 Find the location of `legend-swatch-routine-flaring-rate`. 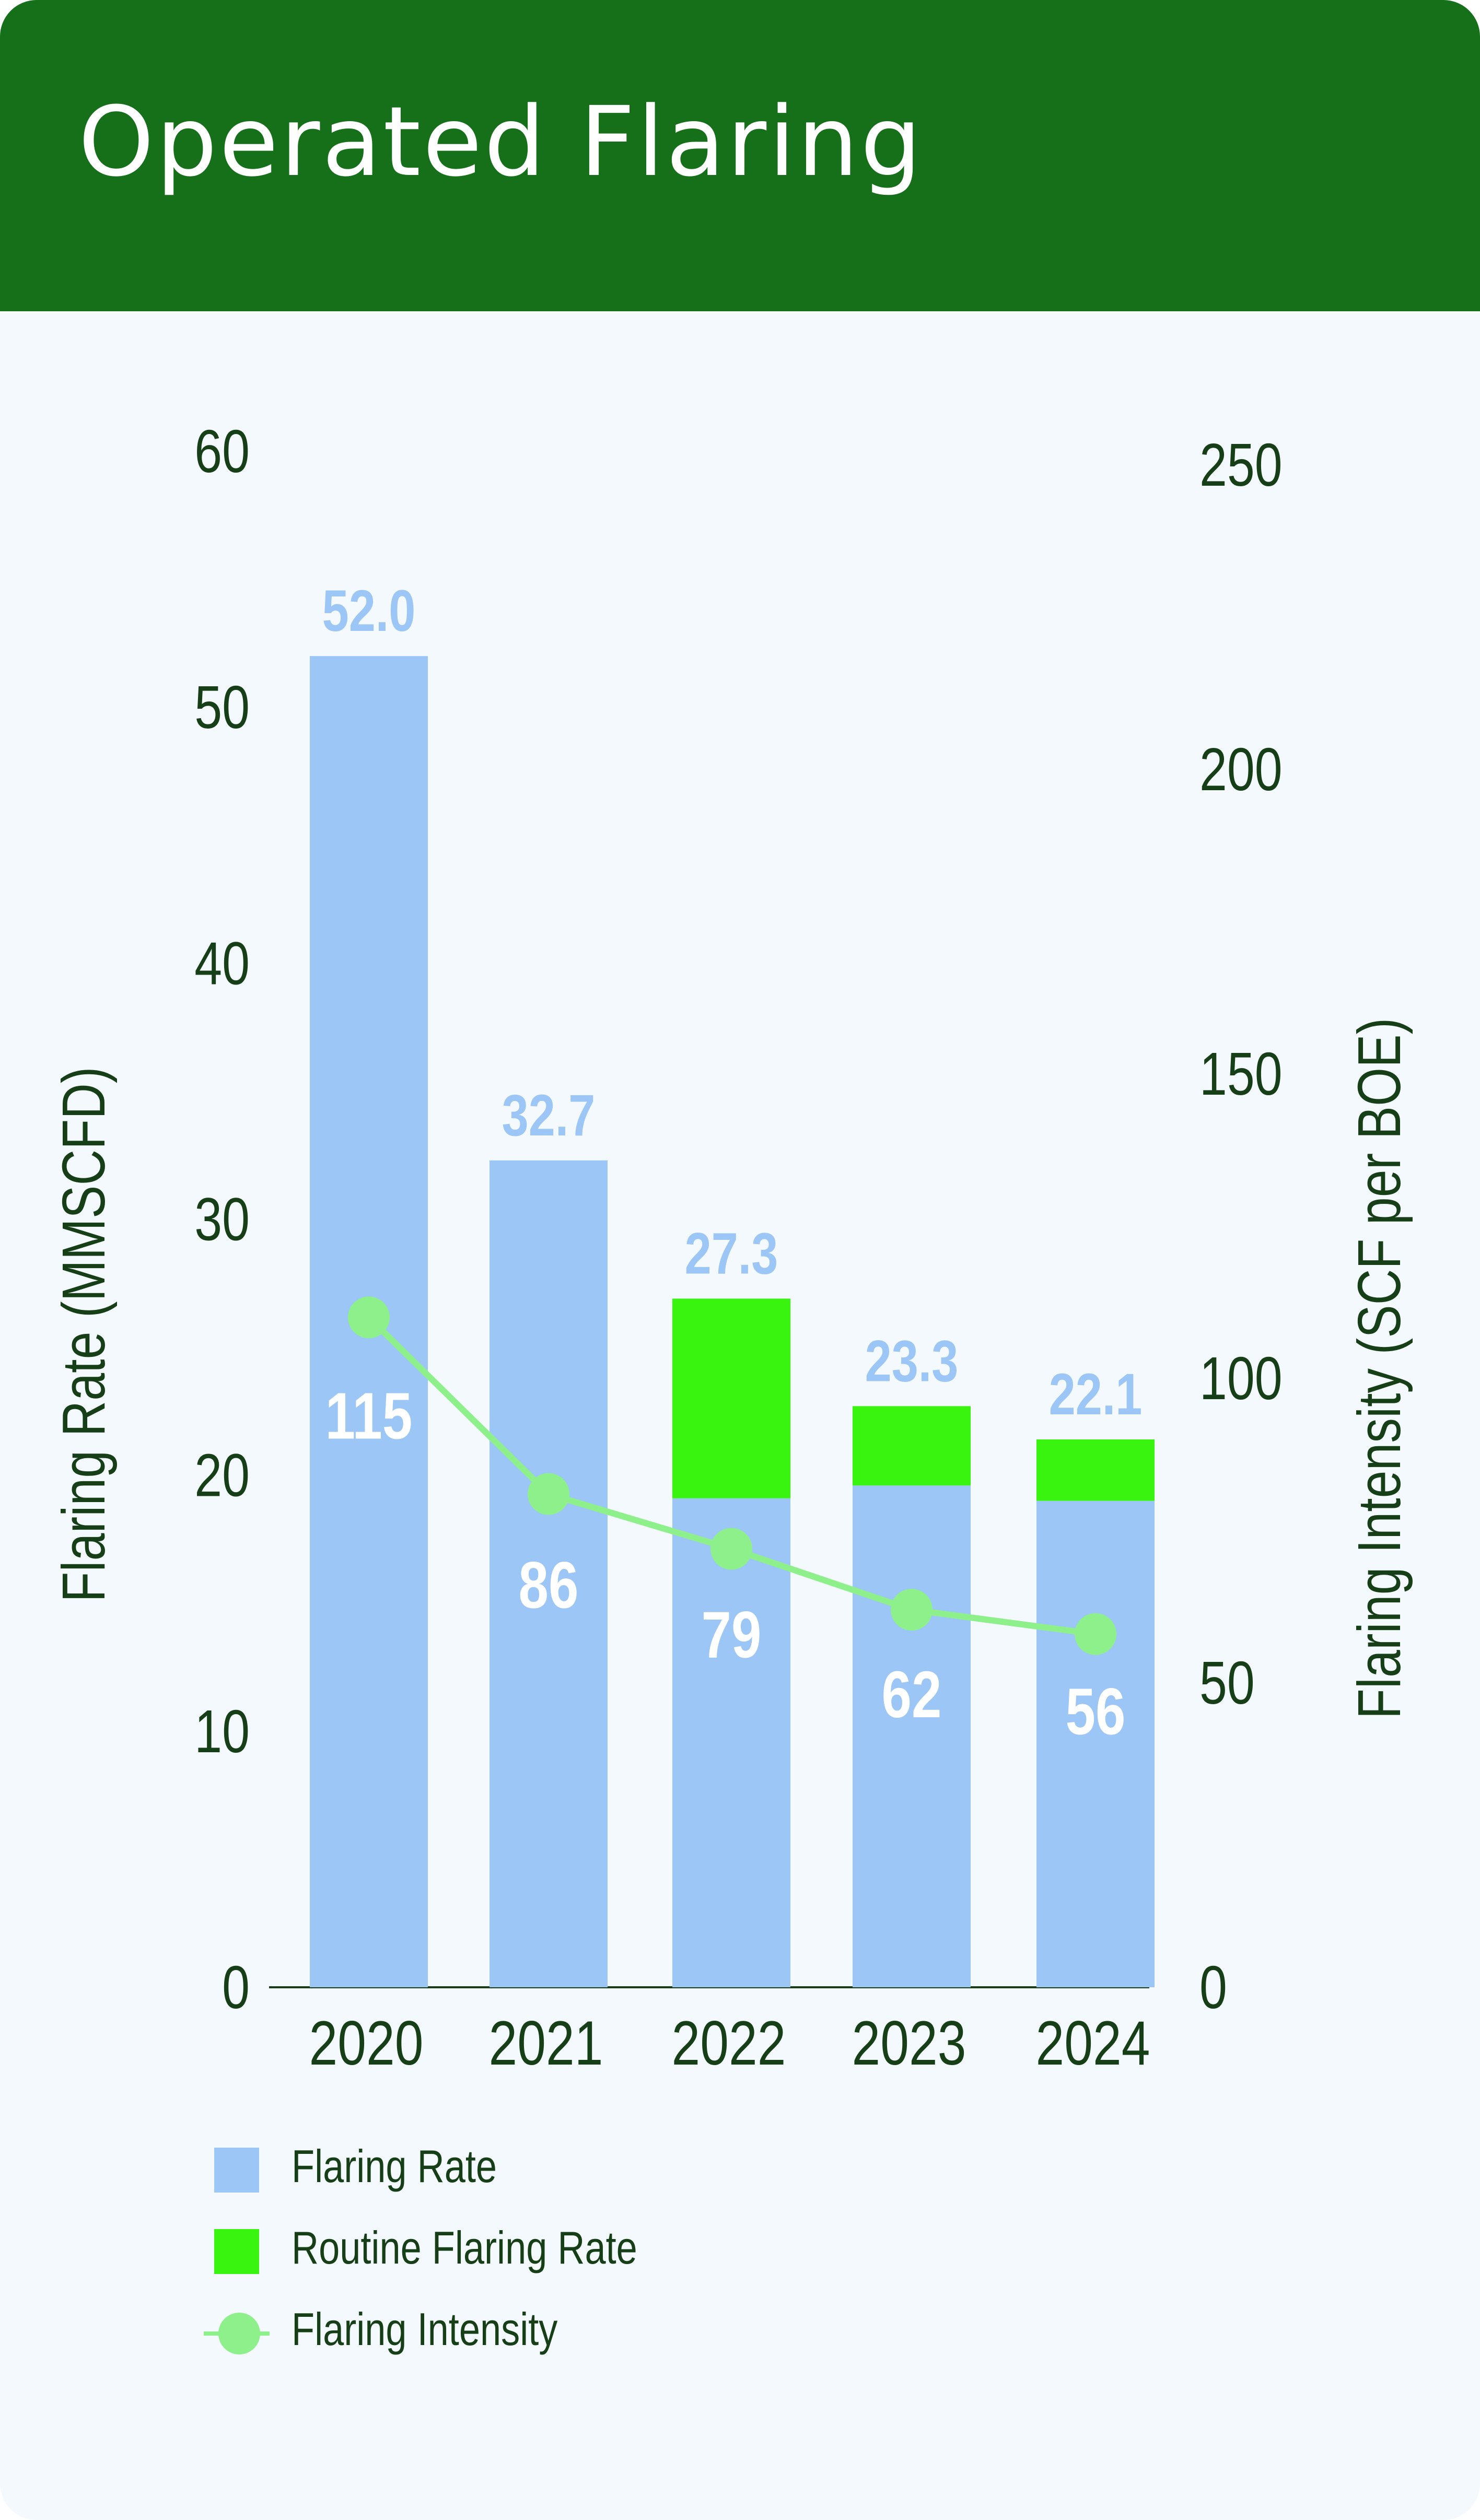

legend-swatch-routine-flaring-rate is located at coordinates (236, 2252).